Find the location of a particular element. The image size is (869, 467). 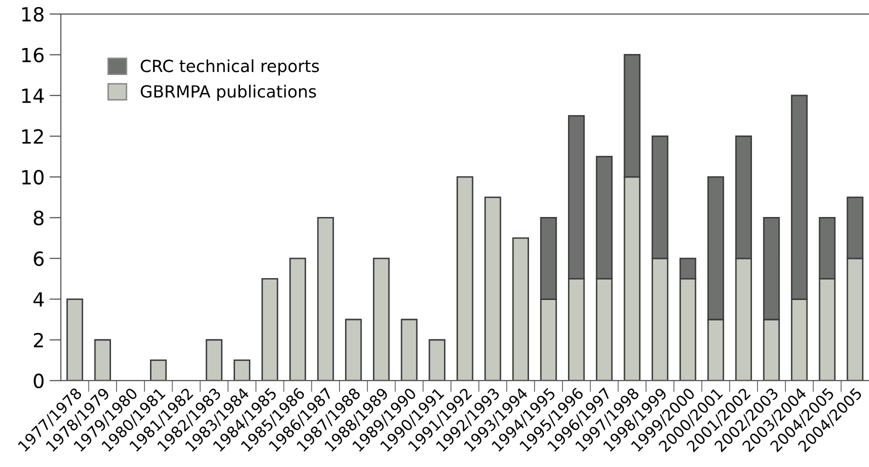

y-tick-label: 6 is located at coordinates (39, 258).